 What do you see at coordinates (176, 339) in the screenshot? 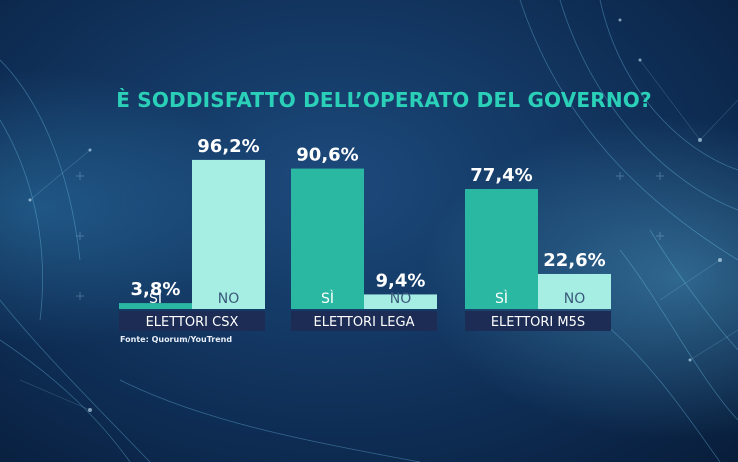
I see `source-note: Fonte: Quorum/YouTrend` at bounding box center [176, 339].